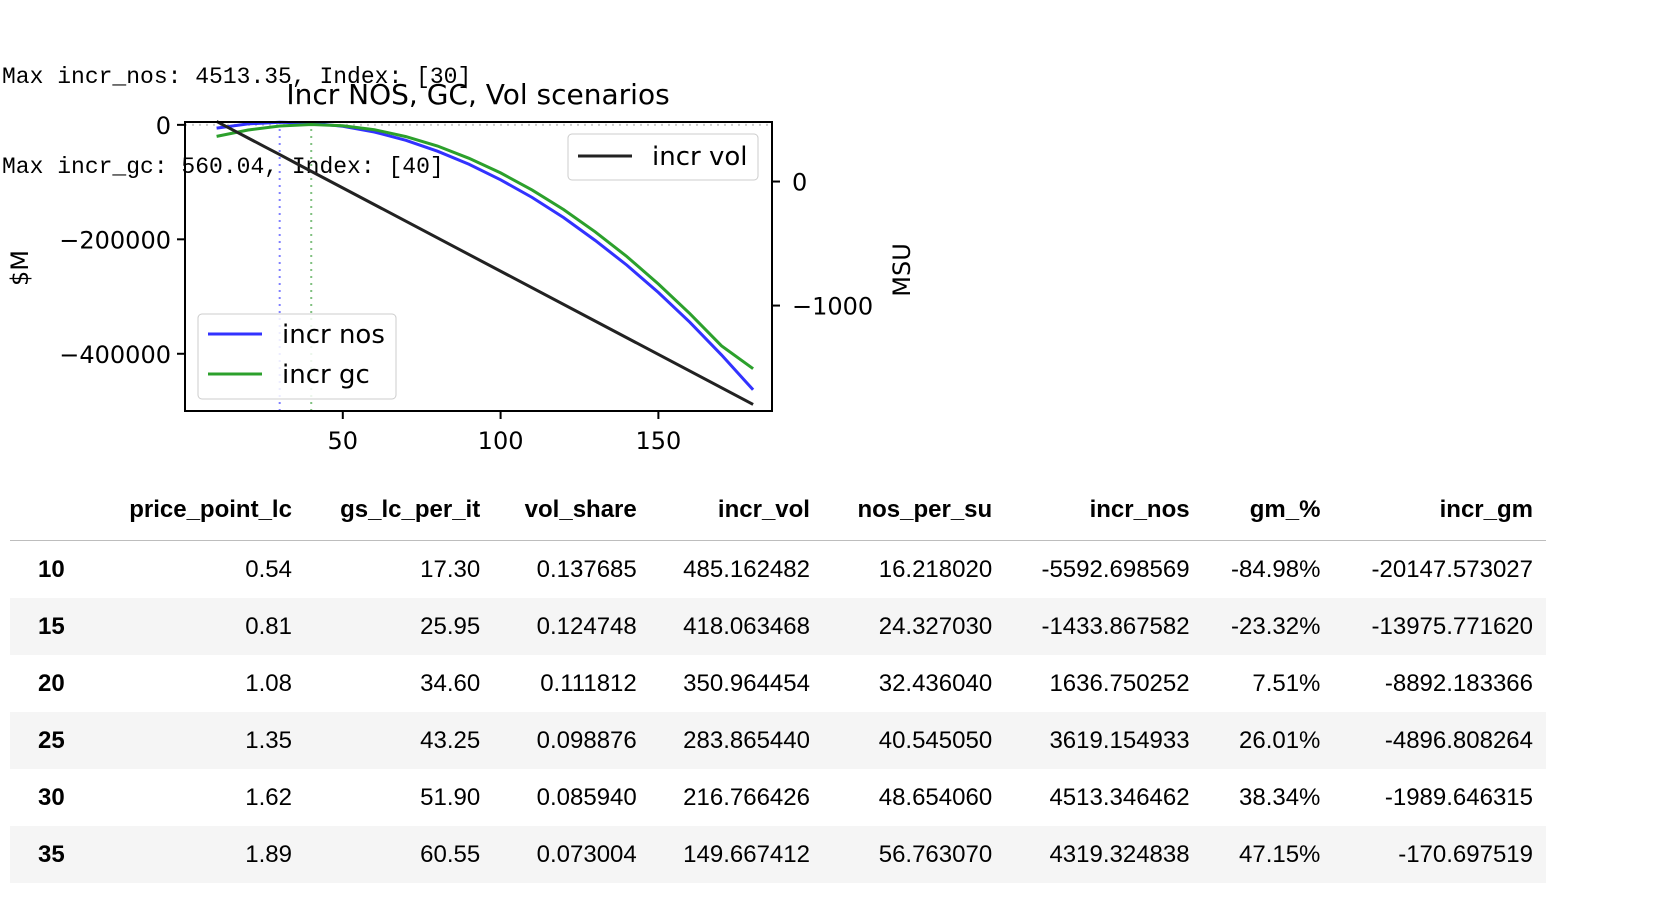  Describe the element at coordinates (115, 355) in the screenshot. I see `y-tick-label: −400000` at that location.